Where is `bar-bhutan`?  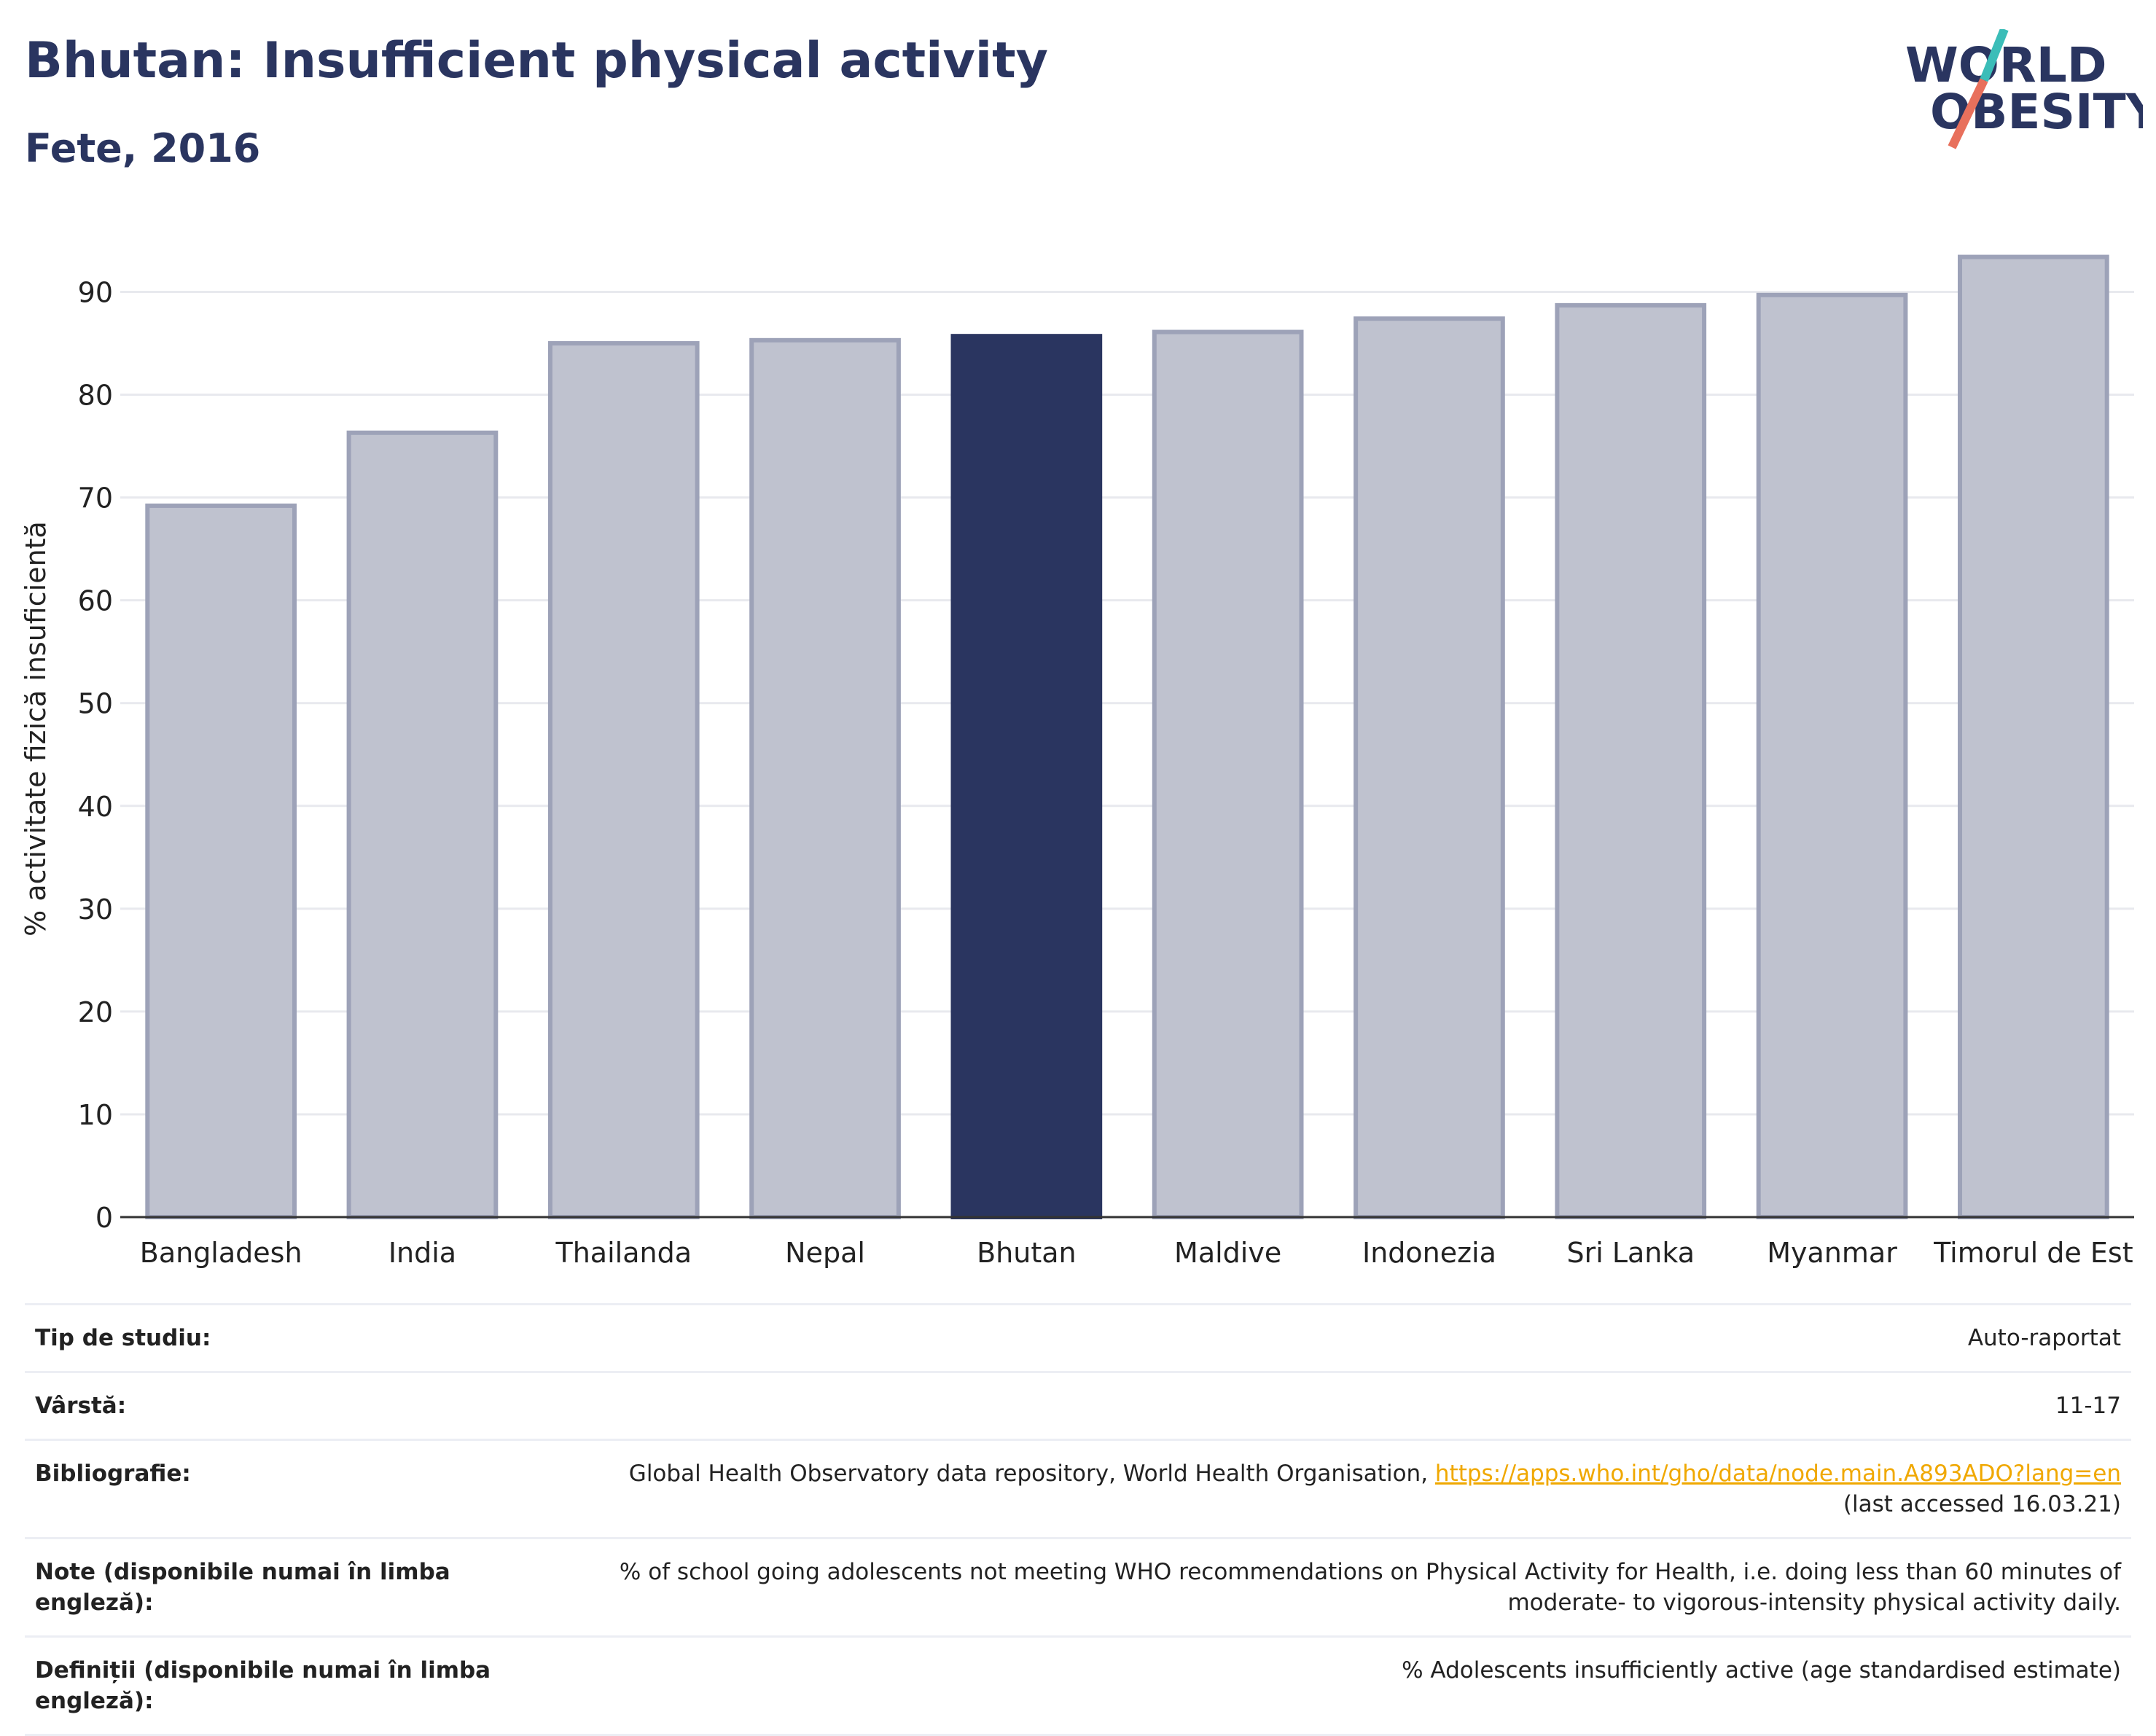
bar-bhutan is located at coordinates (1026, 777).